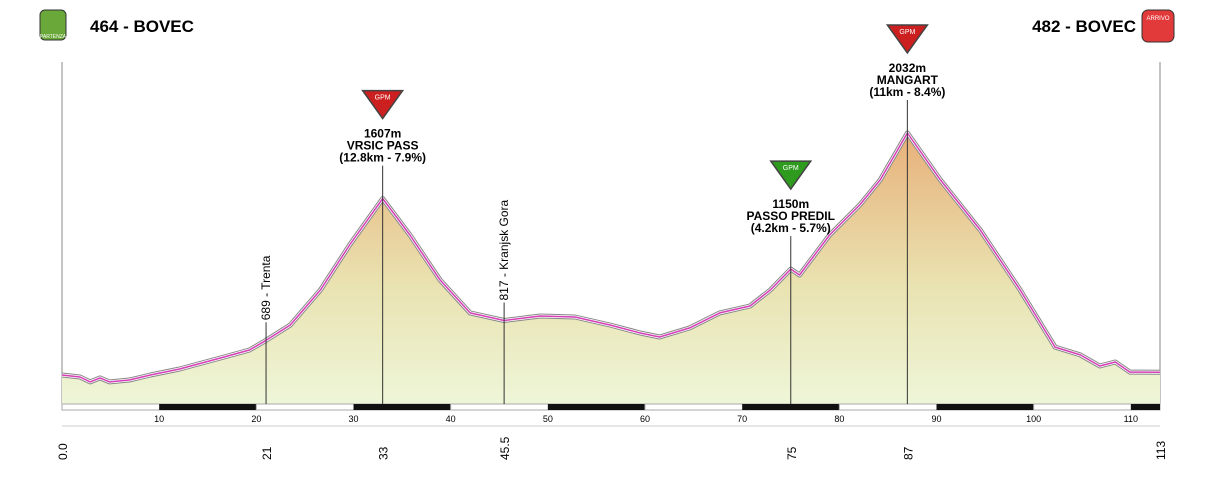 This screenshot has height=477, width=1208. Describe the element at coordinates (384, 453) in the screenshot. I see `km-mark-label: 33` at that location.